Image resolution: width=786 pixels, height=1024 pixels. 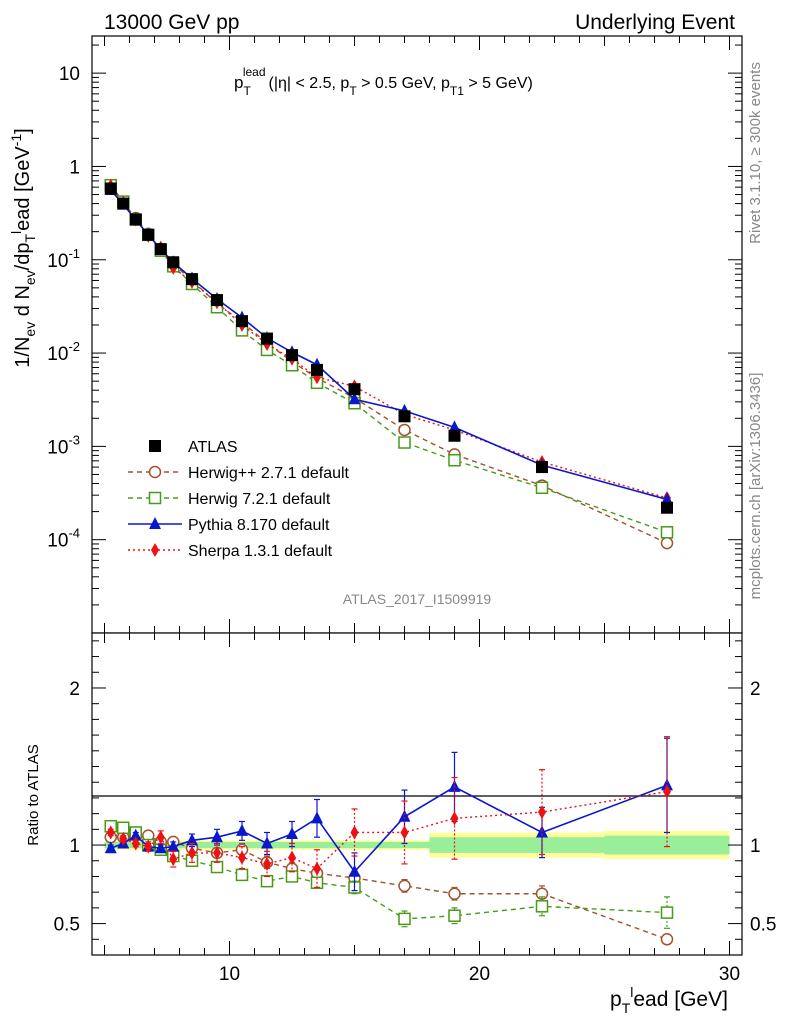 What do you see at coordinates (479, 974) in the screenshot?
I see `x-tick-label: 20` at bounding box center [479, 974].